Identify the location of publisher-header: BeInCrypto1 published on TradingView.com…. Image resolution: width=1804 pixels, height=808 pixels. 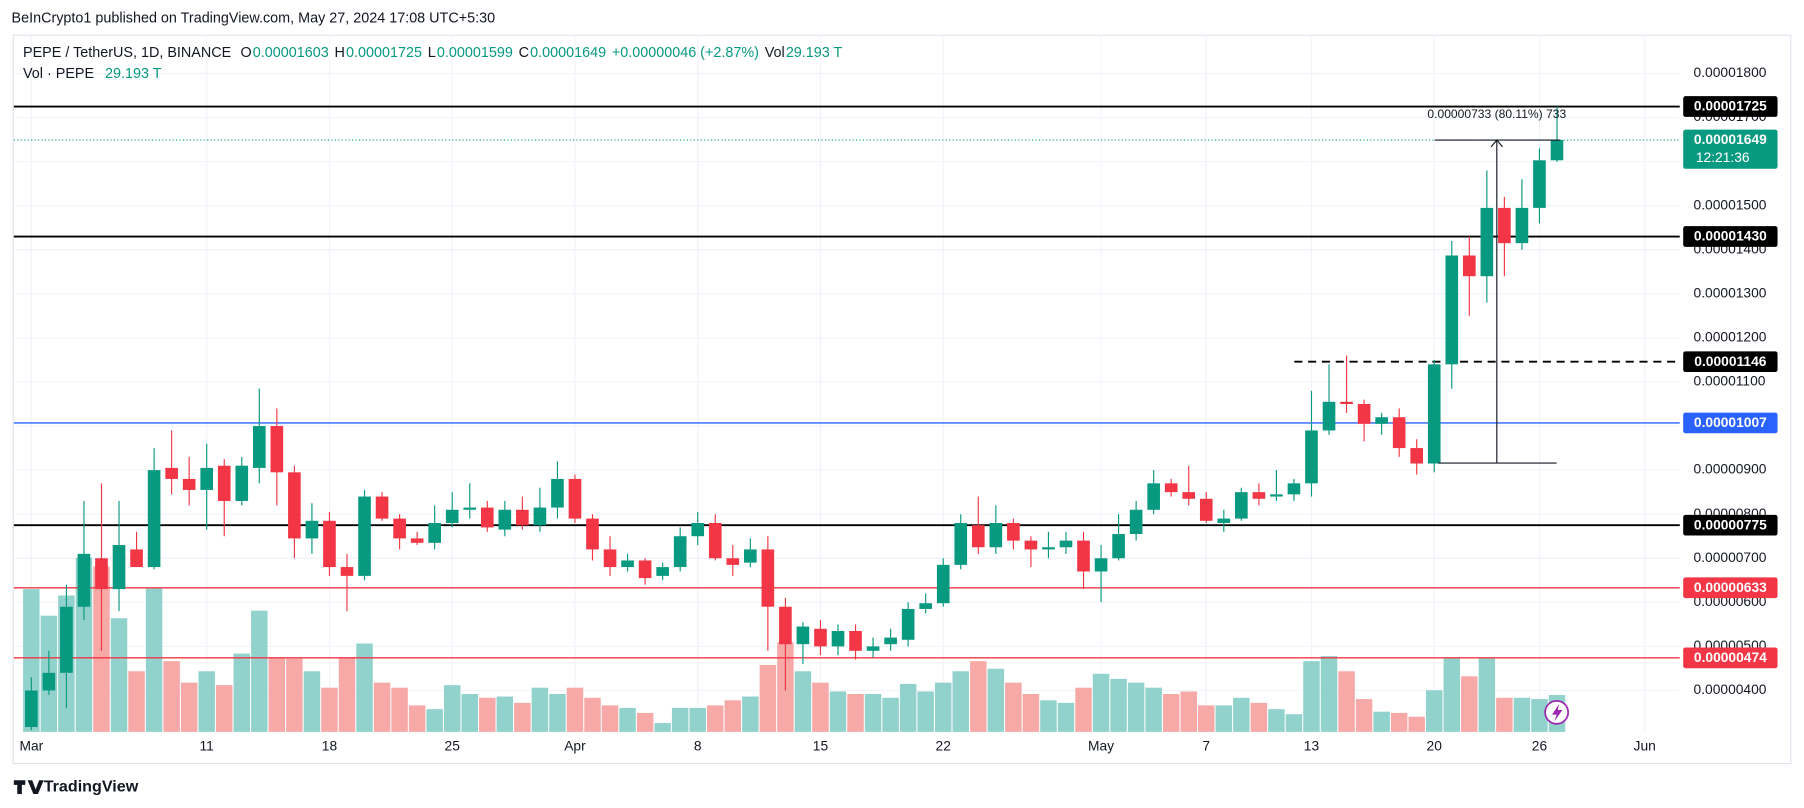
(254, 18).